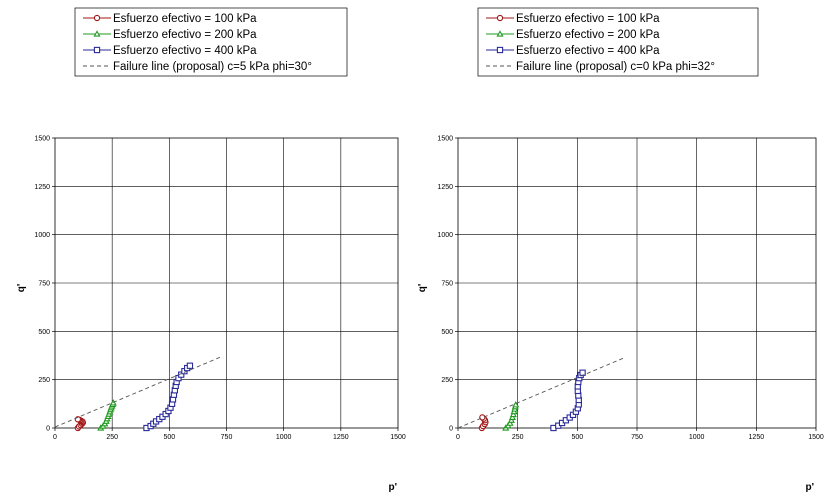 The width and height of the screenshot is (828, 497). I want to click on legend-entry: Failure line (proposal) c=0 kPa phi=32°, so click(615, 67).